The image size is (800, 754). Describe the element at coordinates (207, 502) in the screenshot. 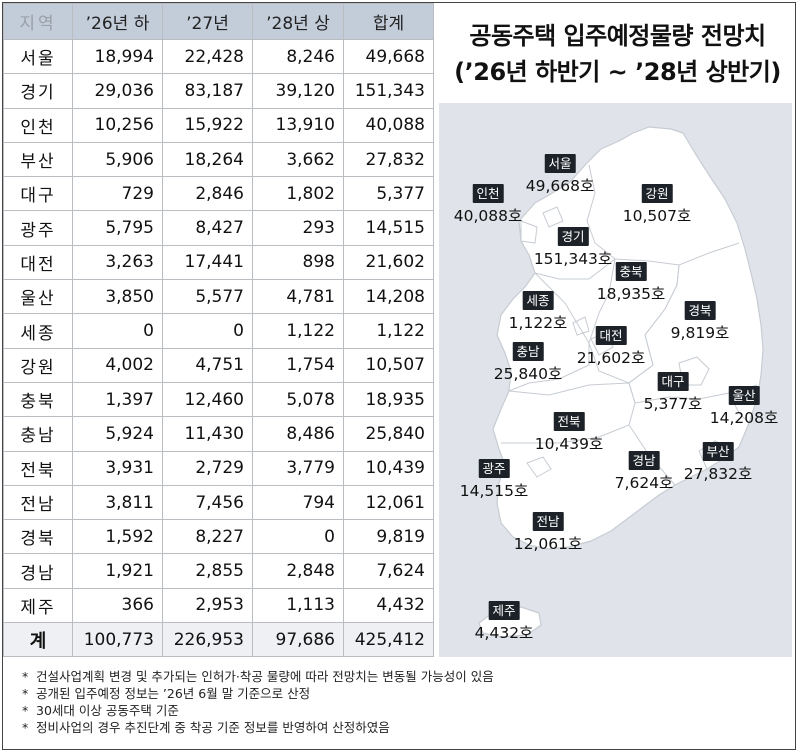

I see `value-cell: 7,456` at that location.